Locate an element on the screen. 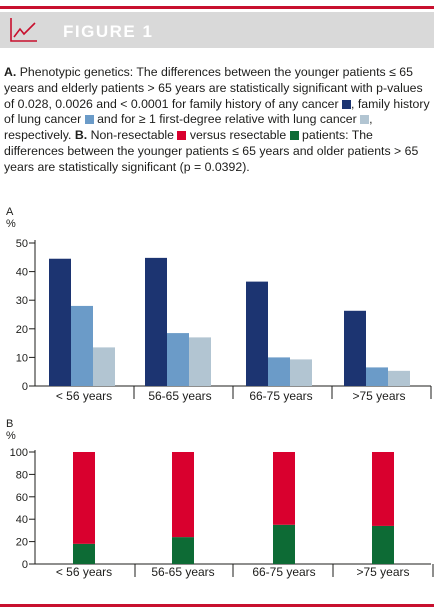 The height and width of the screenshot is (614, 434). caption-a-text-2: , family history of lung cancer is located at coordinates (217, 111).